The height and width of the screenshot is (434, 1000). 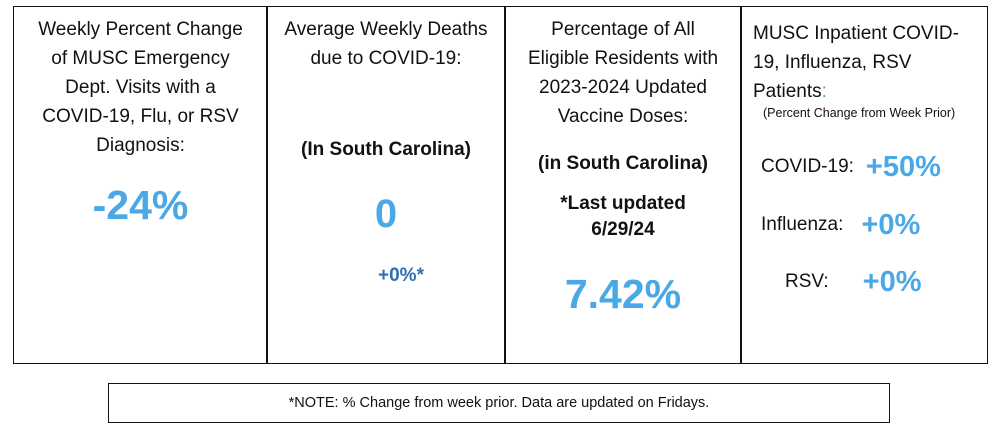 I want to click on vaccine-title-line: Vaccine Doses:, so click(x=623, y=116).